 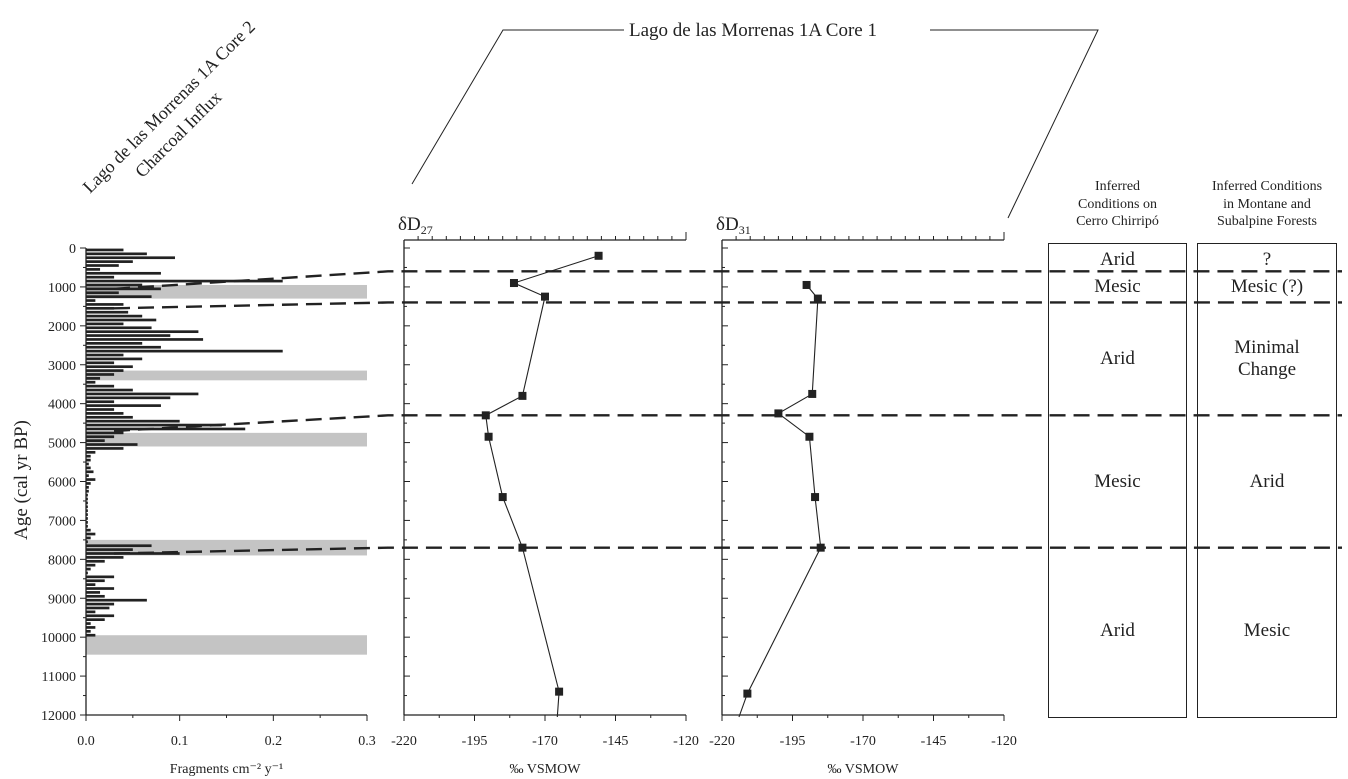 What do you see at coordinates (1014, 124) in the screenshot?
I see `bracket-right` at bounding box center [1014, 124].